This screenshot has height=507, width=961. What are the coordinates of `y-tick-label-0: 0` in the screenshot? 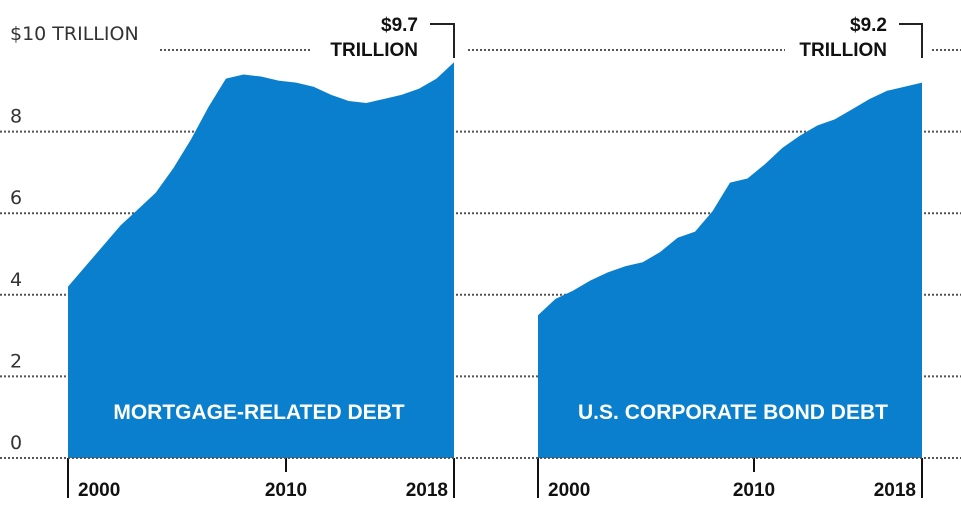 It's located at (16, 443).